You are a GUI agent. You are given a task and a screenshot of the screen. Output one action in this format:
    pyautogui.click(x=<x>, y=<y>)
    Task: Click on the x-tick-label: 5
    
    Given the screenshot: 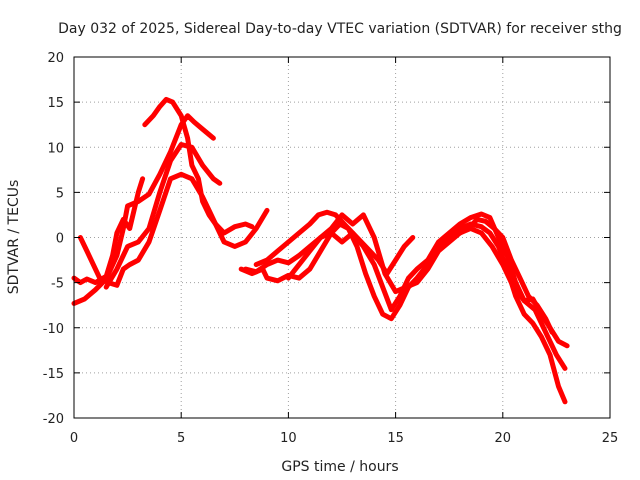 What is the action you would take?
    pyautogui.click(x=181, y=438)
    